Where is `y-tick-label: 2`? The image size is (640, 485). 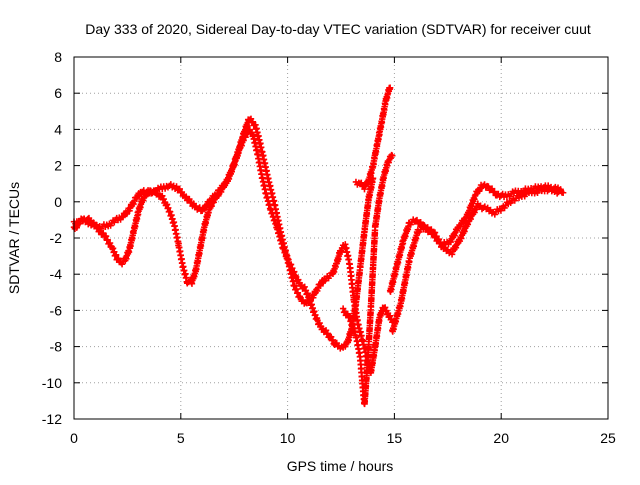 y-tick-label: 2 is located at coordinates (58, 166).